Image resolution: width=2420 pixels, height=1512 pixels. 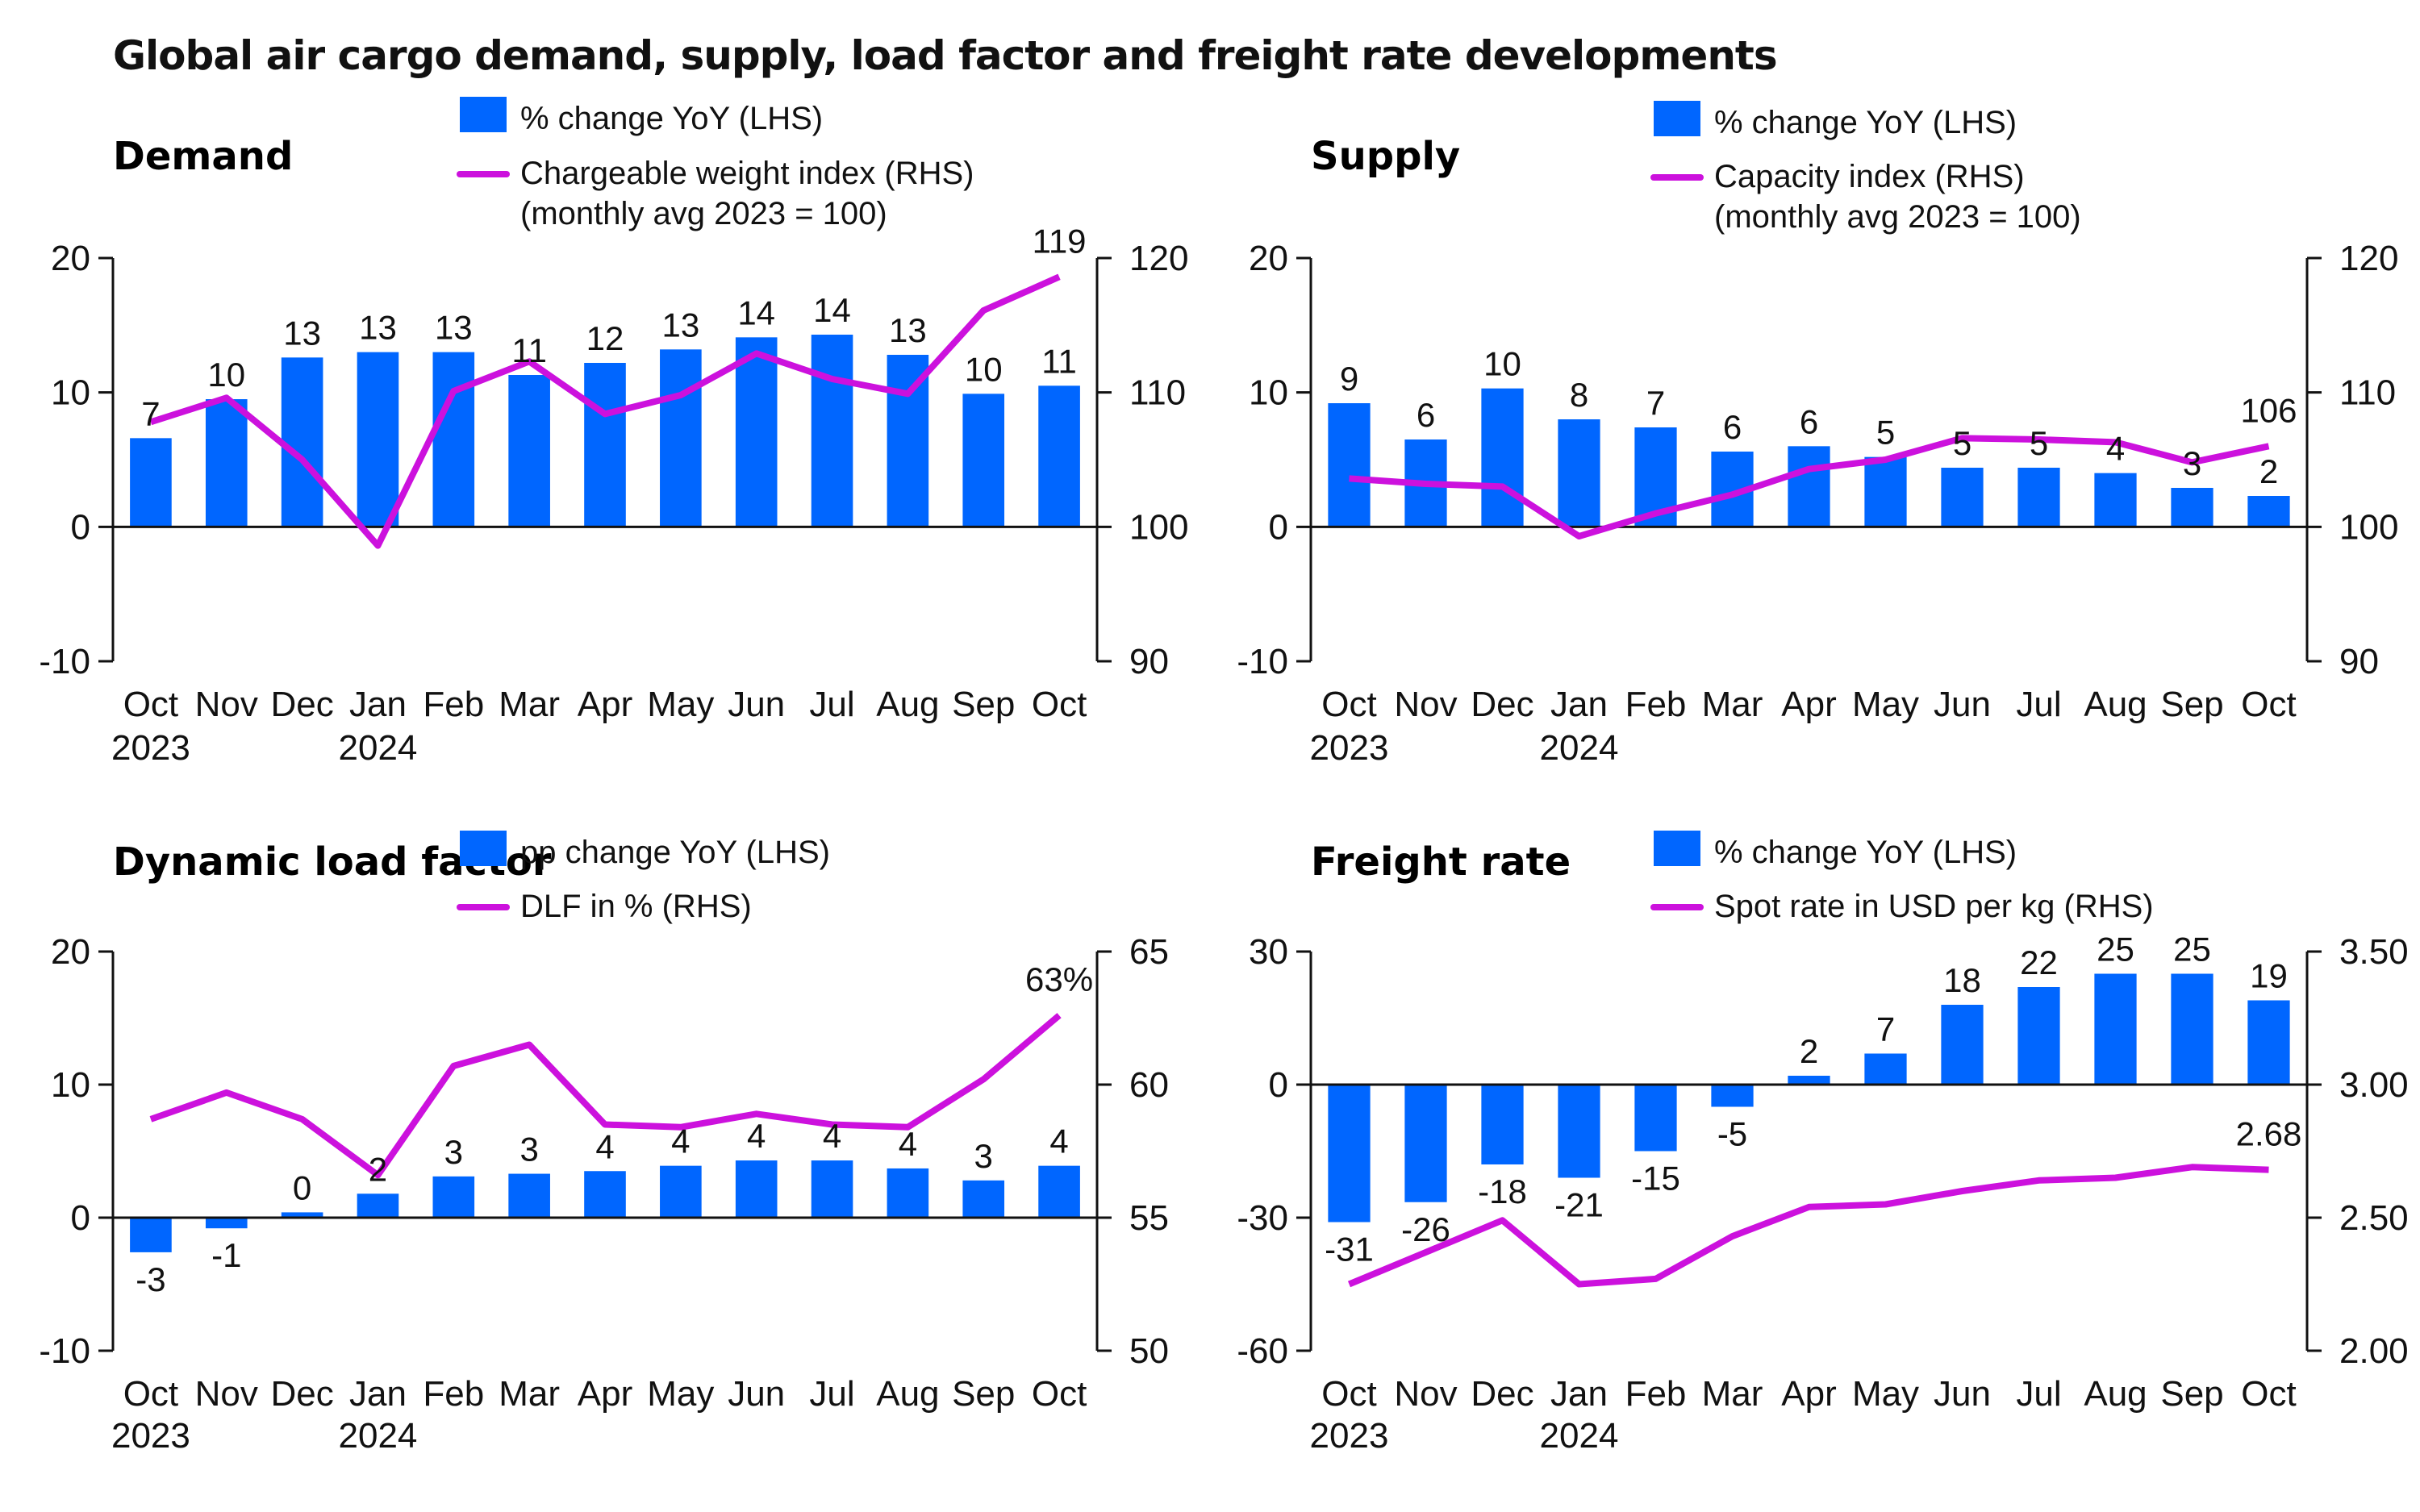 I want to click on rhs-tick-label: 120, so click(x=2368, y=258).